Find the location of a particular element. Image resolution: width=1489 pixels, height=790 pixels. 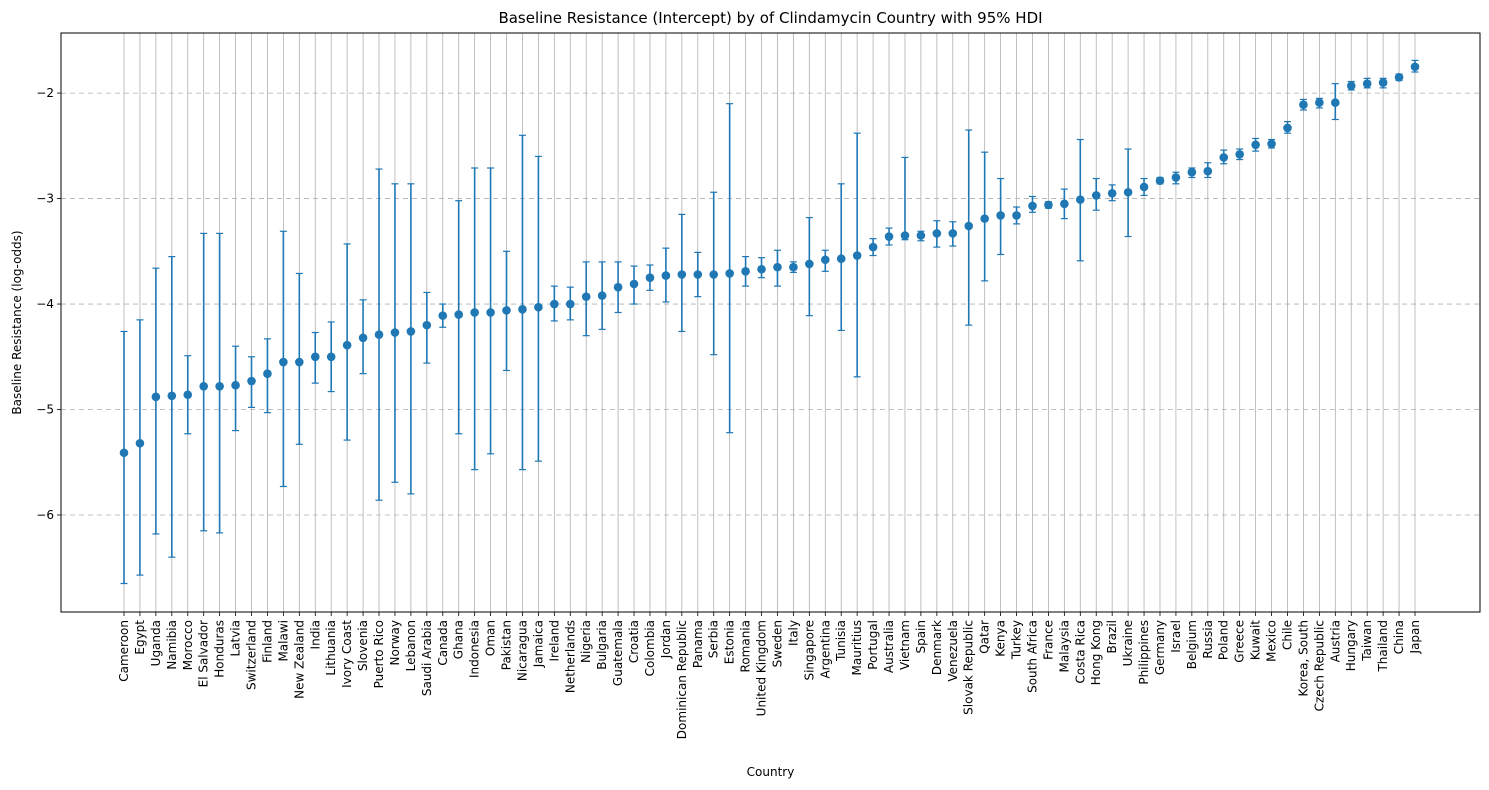

x-tick-label: El Salvador is located at coordinates (204, 653).